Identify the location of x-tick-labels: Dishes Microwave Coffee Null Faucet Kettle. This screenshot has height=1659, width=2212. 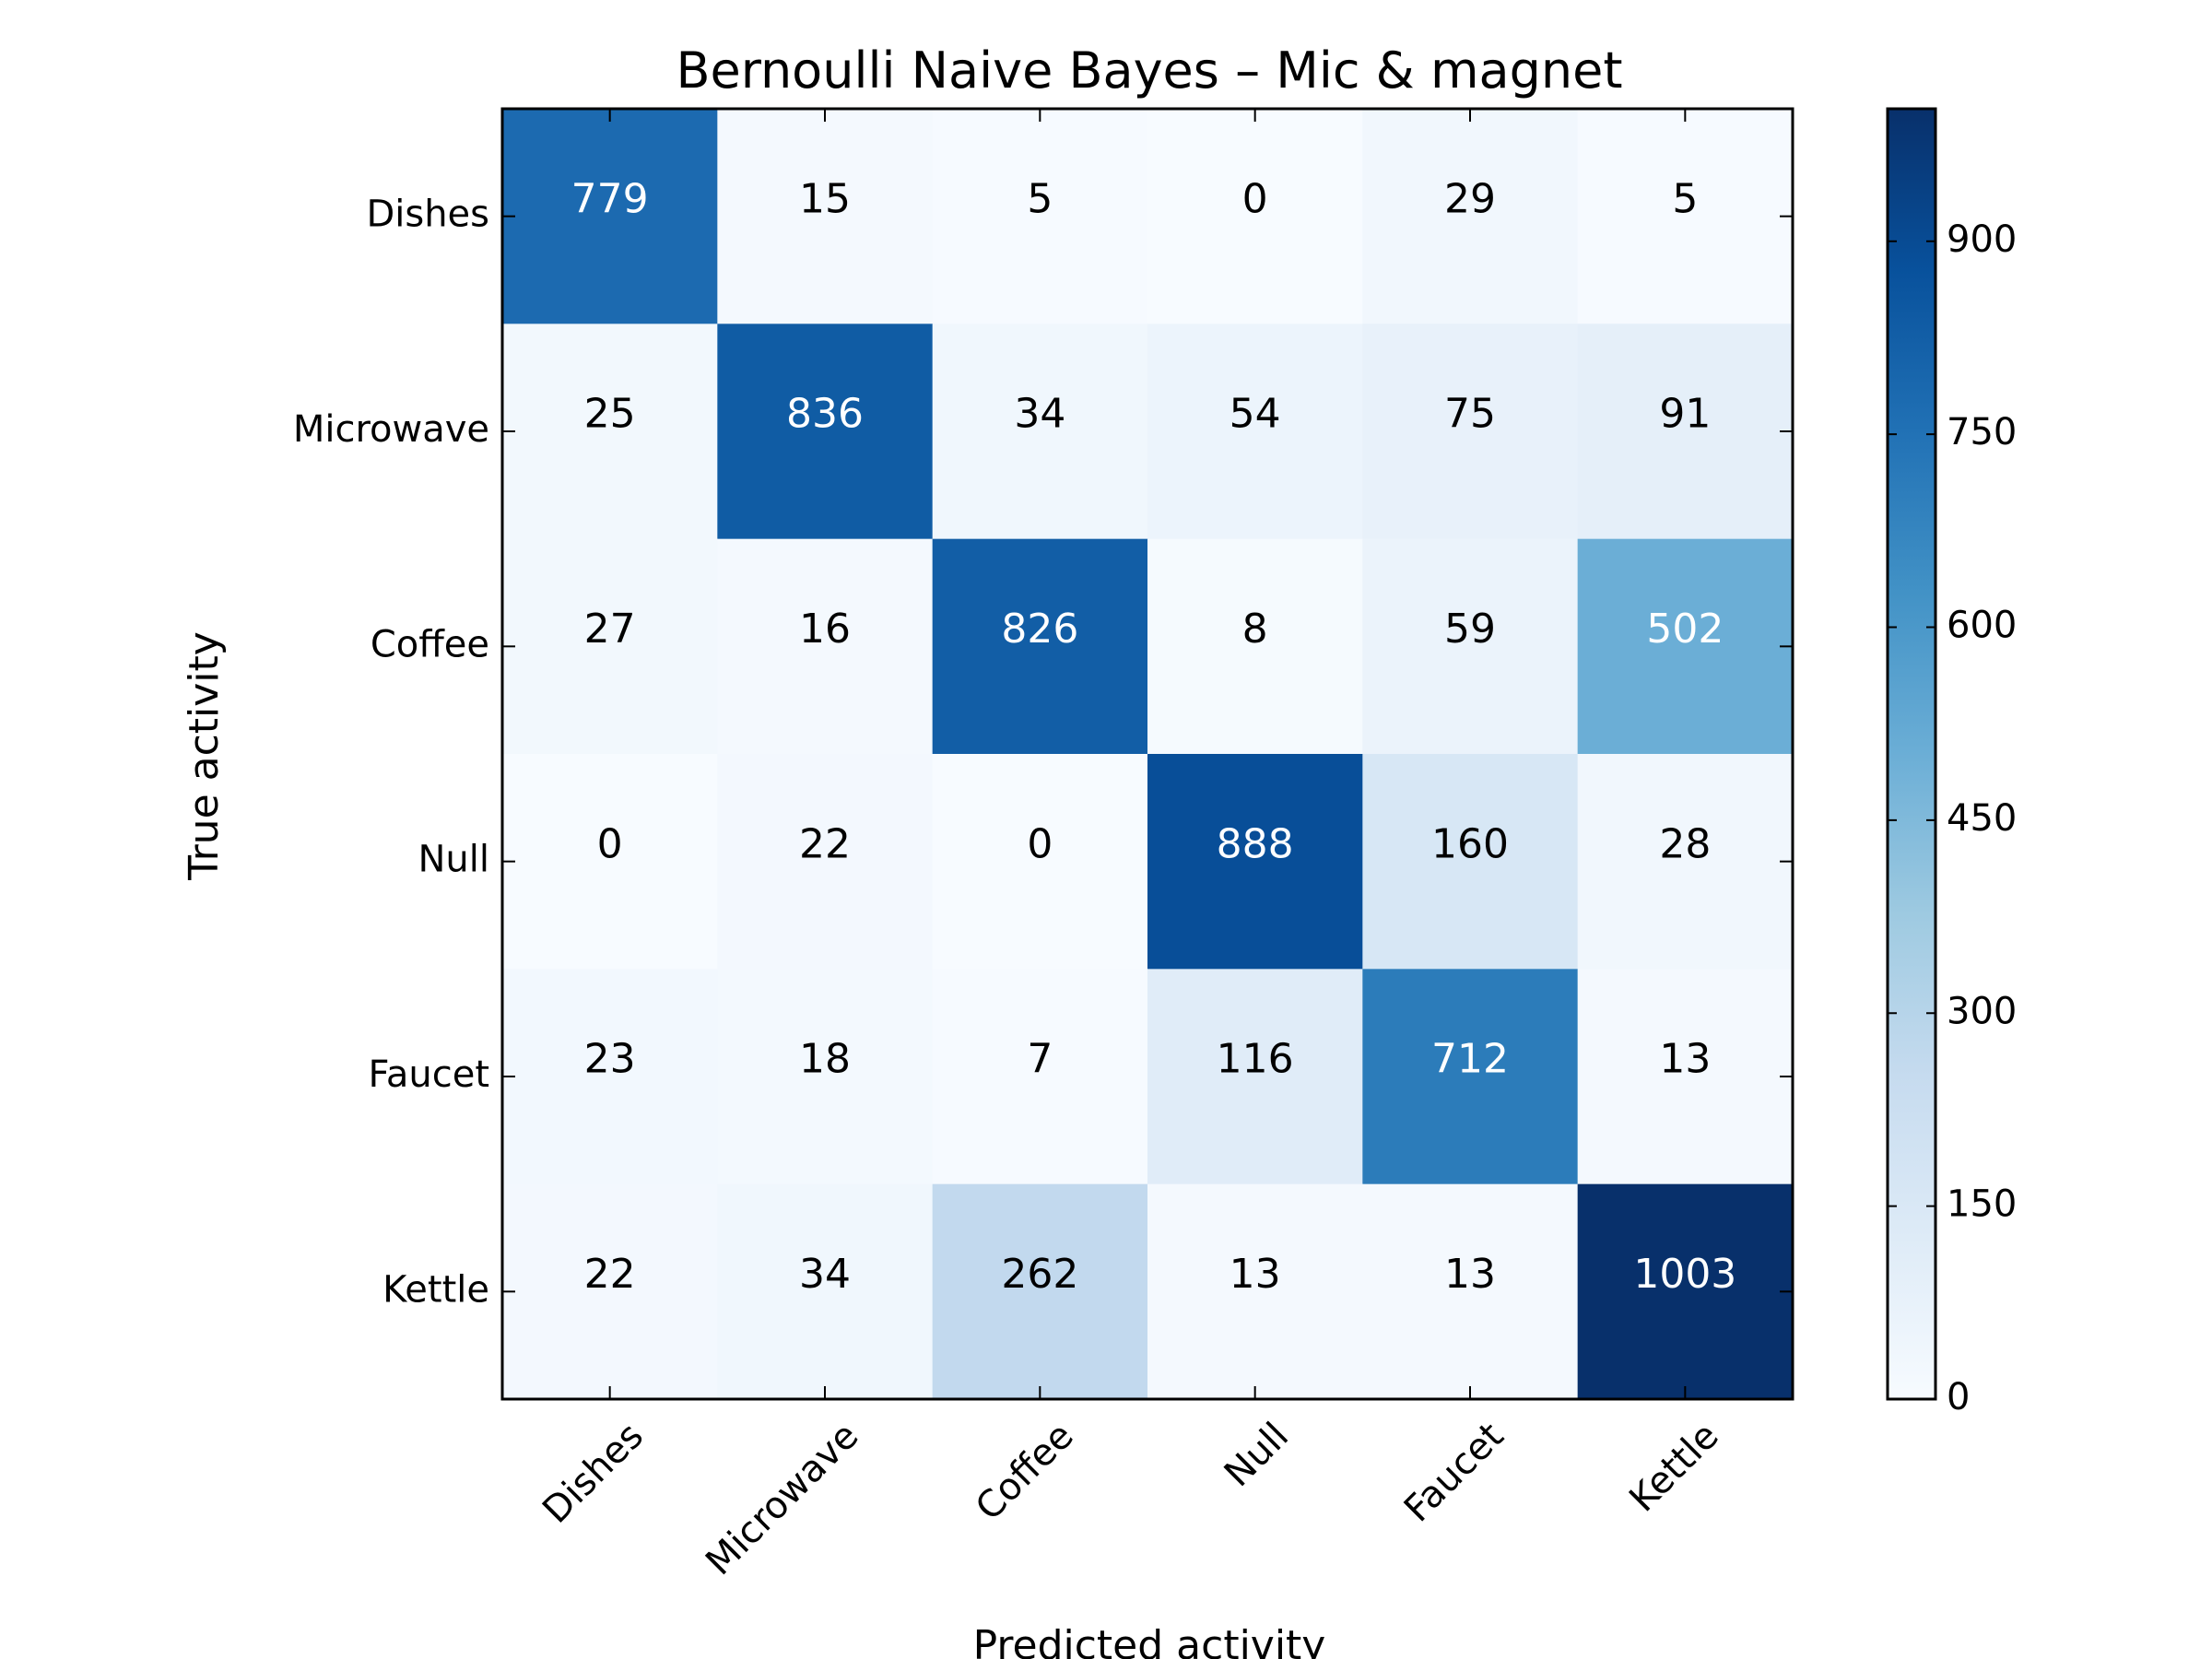
(1131, 1499).